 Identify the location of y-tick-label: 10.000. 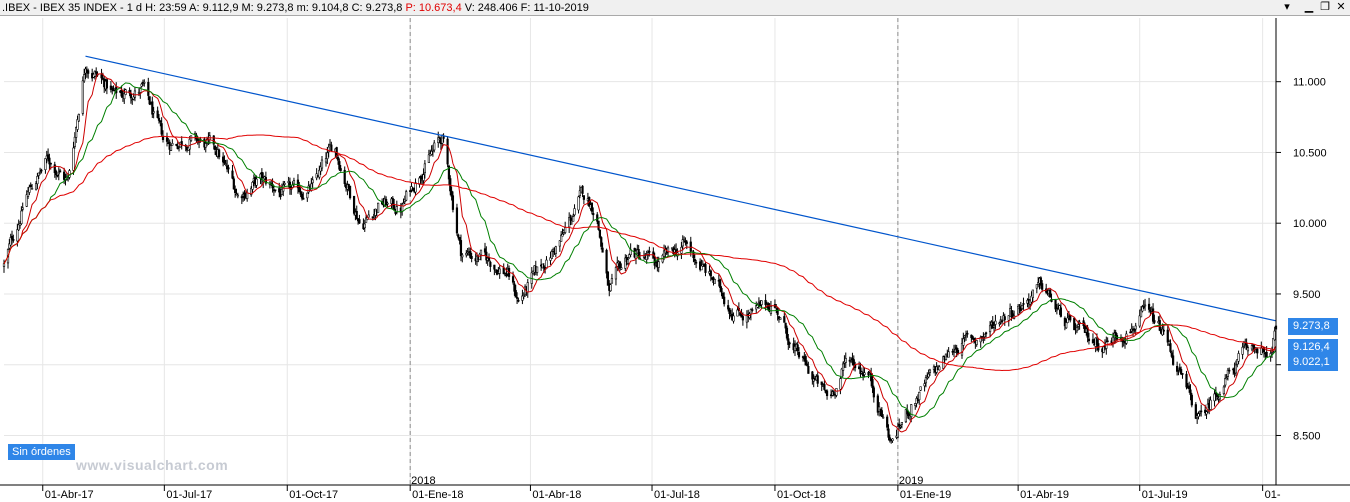
(1310, 224).